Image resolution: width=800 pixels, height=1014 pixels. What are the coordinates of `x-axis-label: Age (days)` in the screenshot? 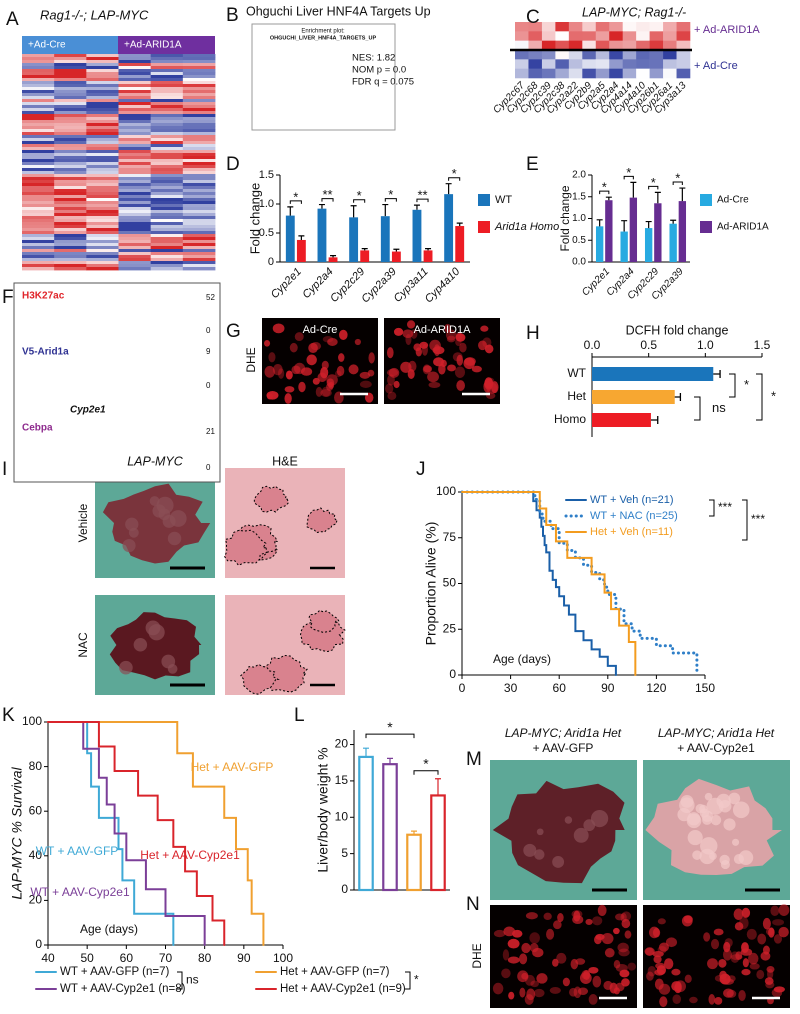 It's located at (522, 659).